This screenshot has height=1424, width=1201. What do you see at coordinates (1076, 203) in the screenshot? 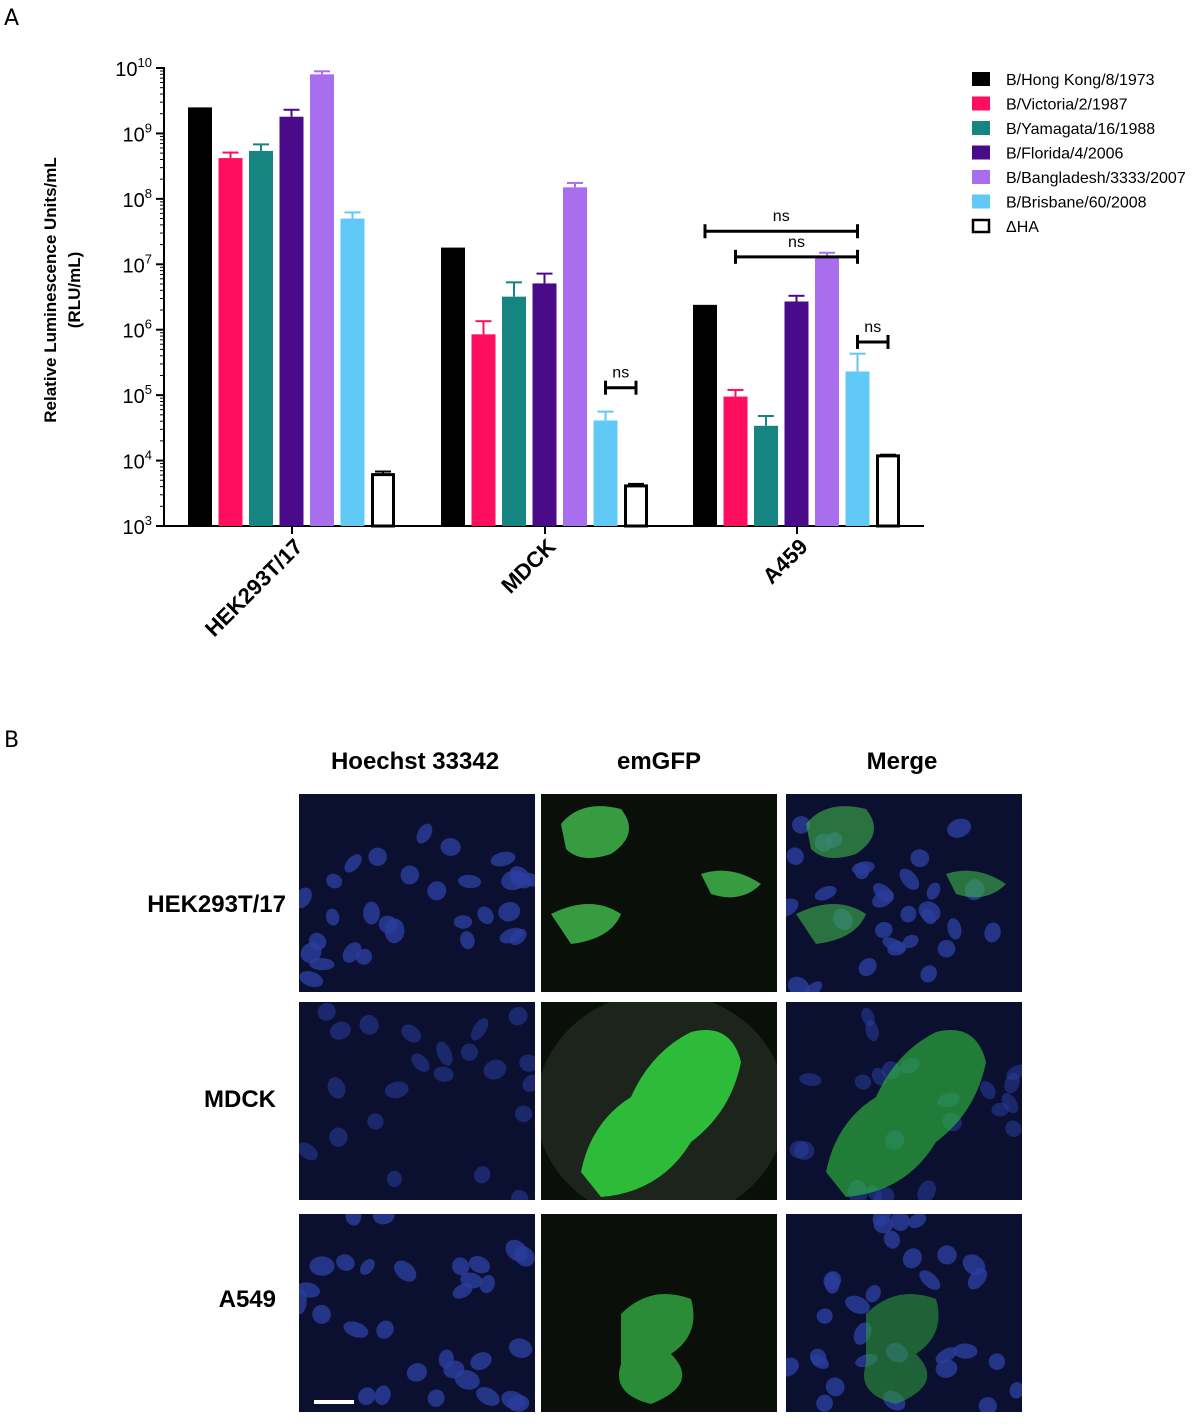
I see `legend-label: B/Brisbane/60/2008` at bounding box center [1076, 203].